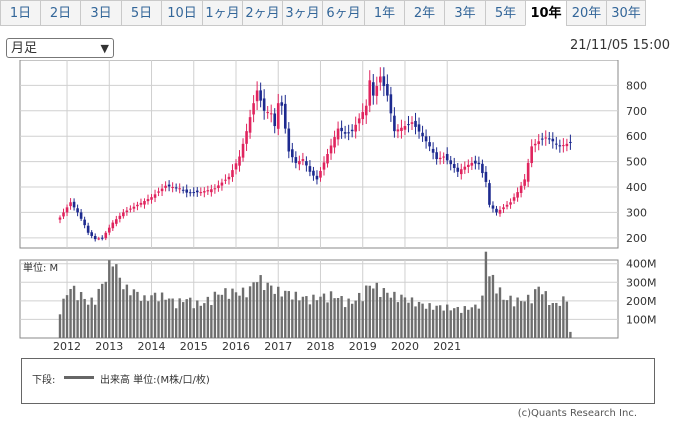  What do you see at coordinates (546, 13) in the screenshot?
I see `tab-10年: 10年` at bounding box center [546, 13].